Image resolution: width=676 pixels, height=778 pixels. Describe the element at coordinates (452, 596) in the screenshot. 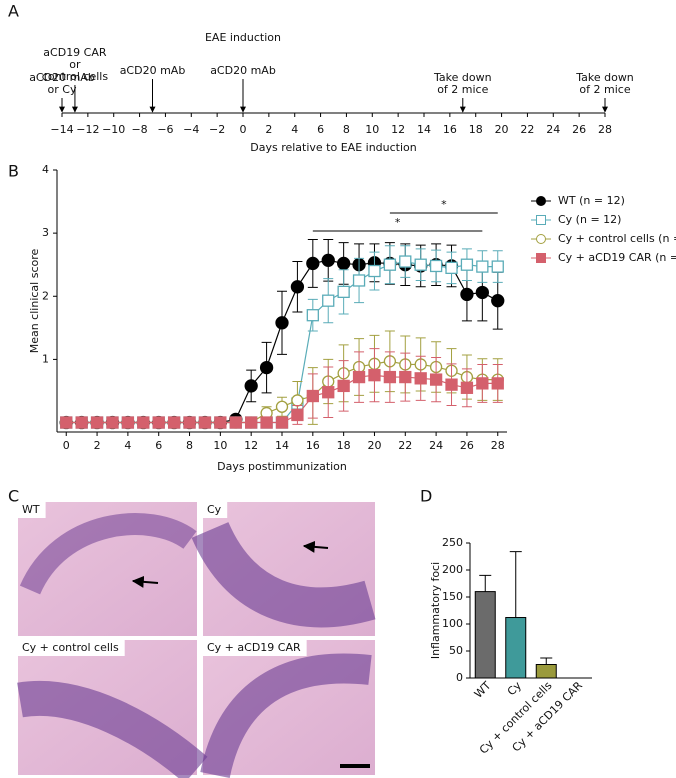

I see `y-tick-label: 150` at that location.